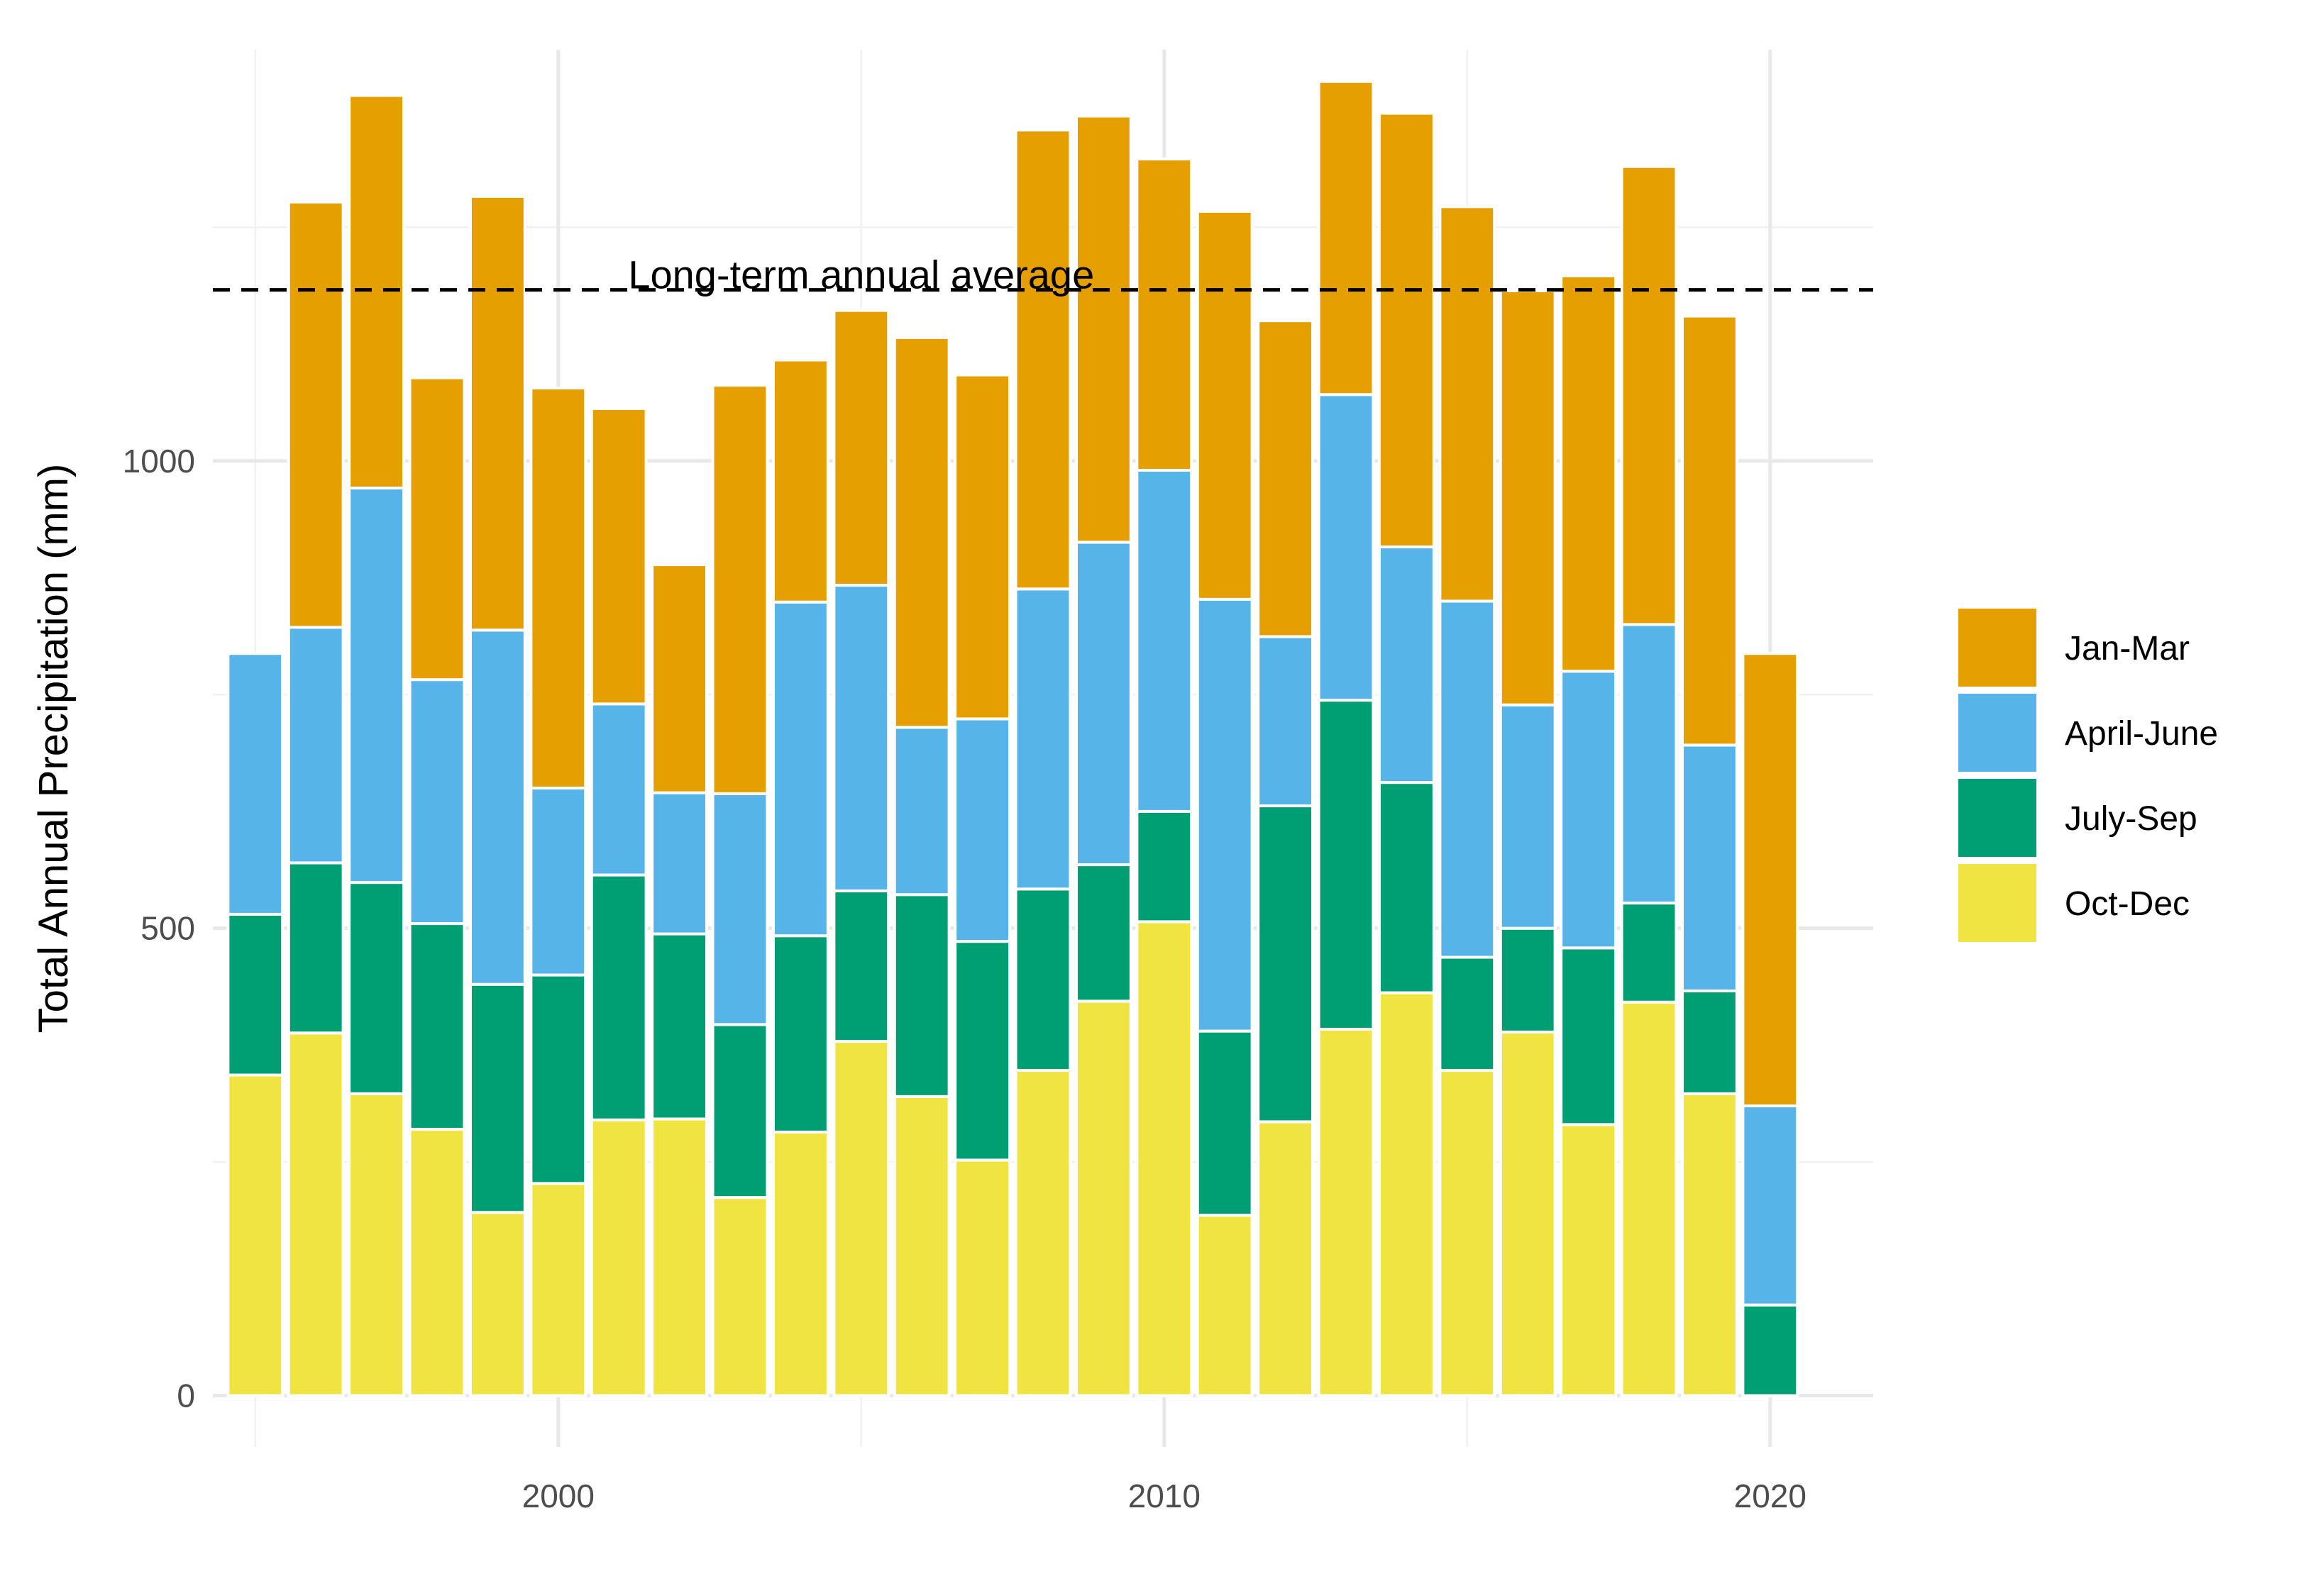  Describe the element at coordinates (1286, 479) in the screenshot. I see `bar-jan-mar-2012` at that location.